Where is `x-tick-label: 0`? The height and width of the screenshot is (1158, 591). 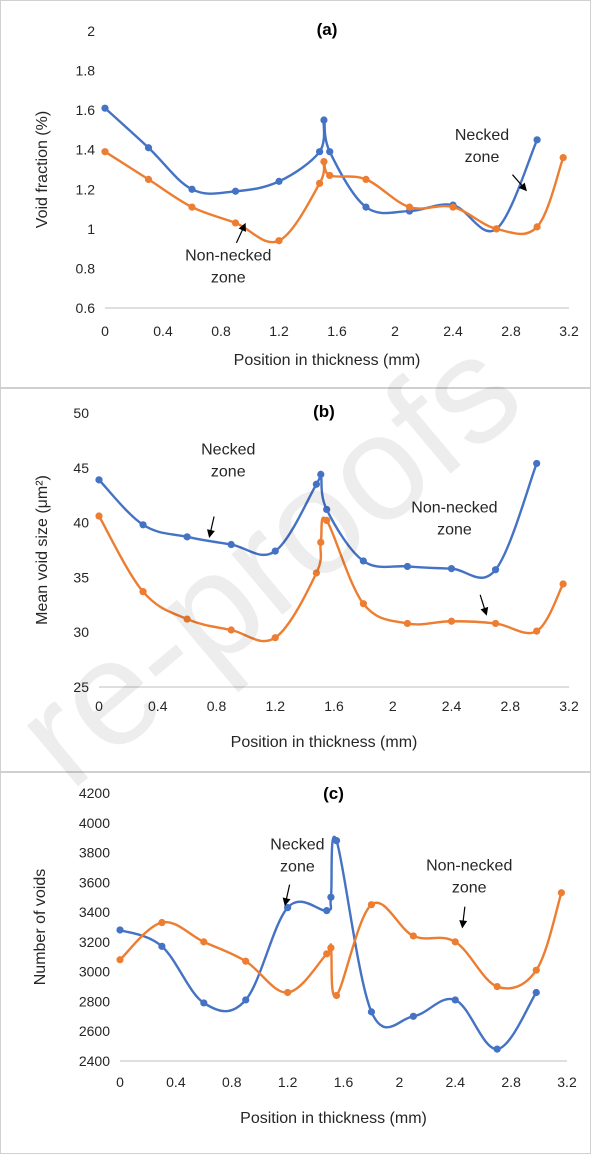
x-tick-label: 0 is located at coordinates (99, 706).